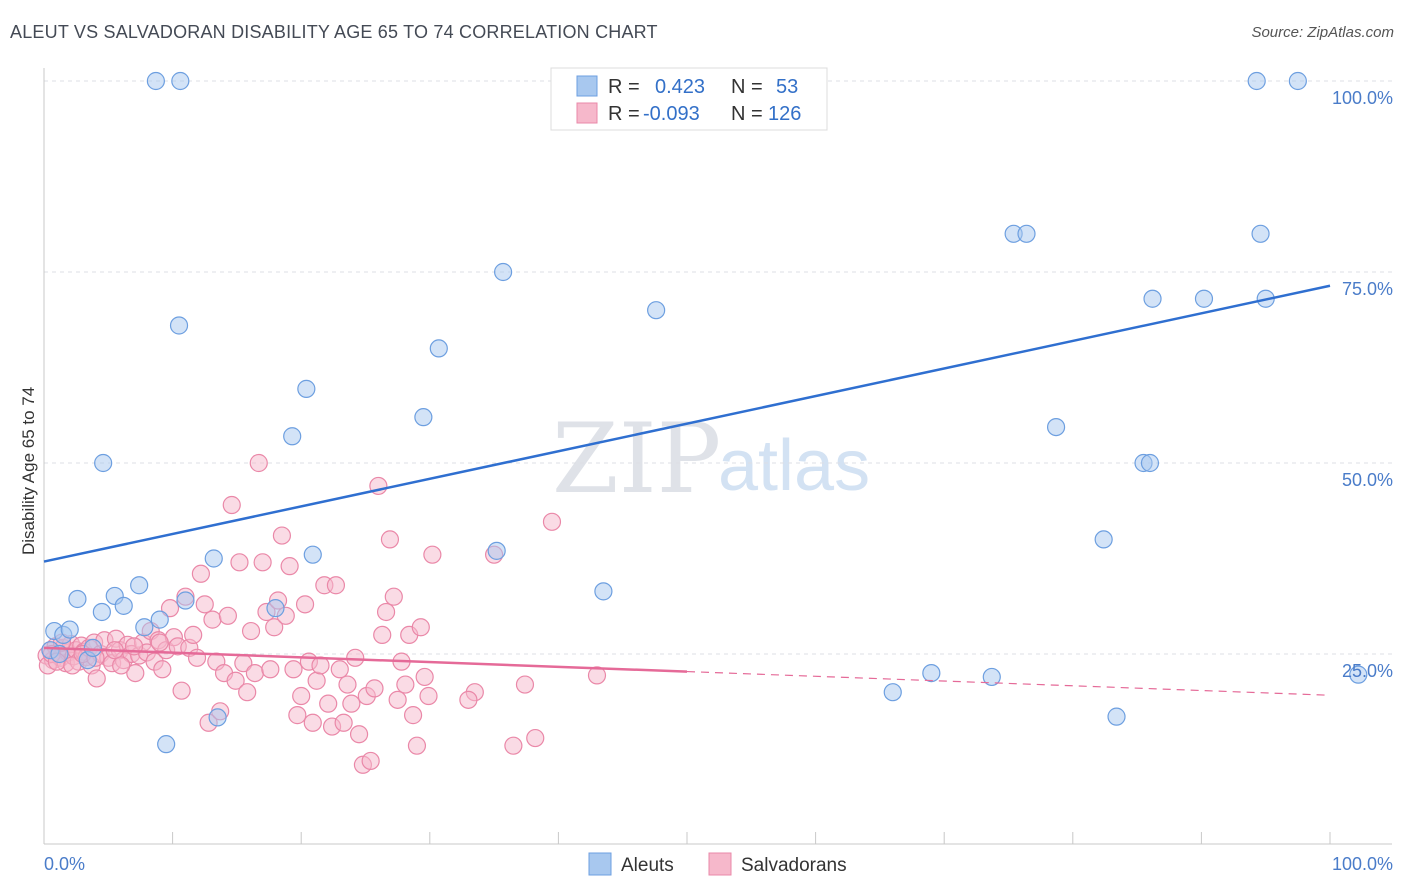 The height and width of the screenshot is (892, 1406). What do you see at coordinates (600, 864) in the screenshot?
I see `bottom-swatch-aleuts` at bounding box center [600, 864].